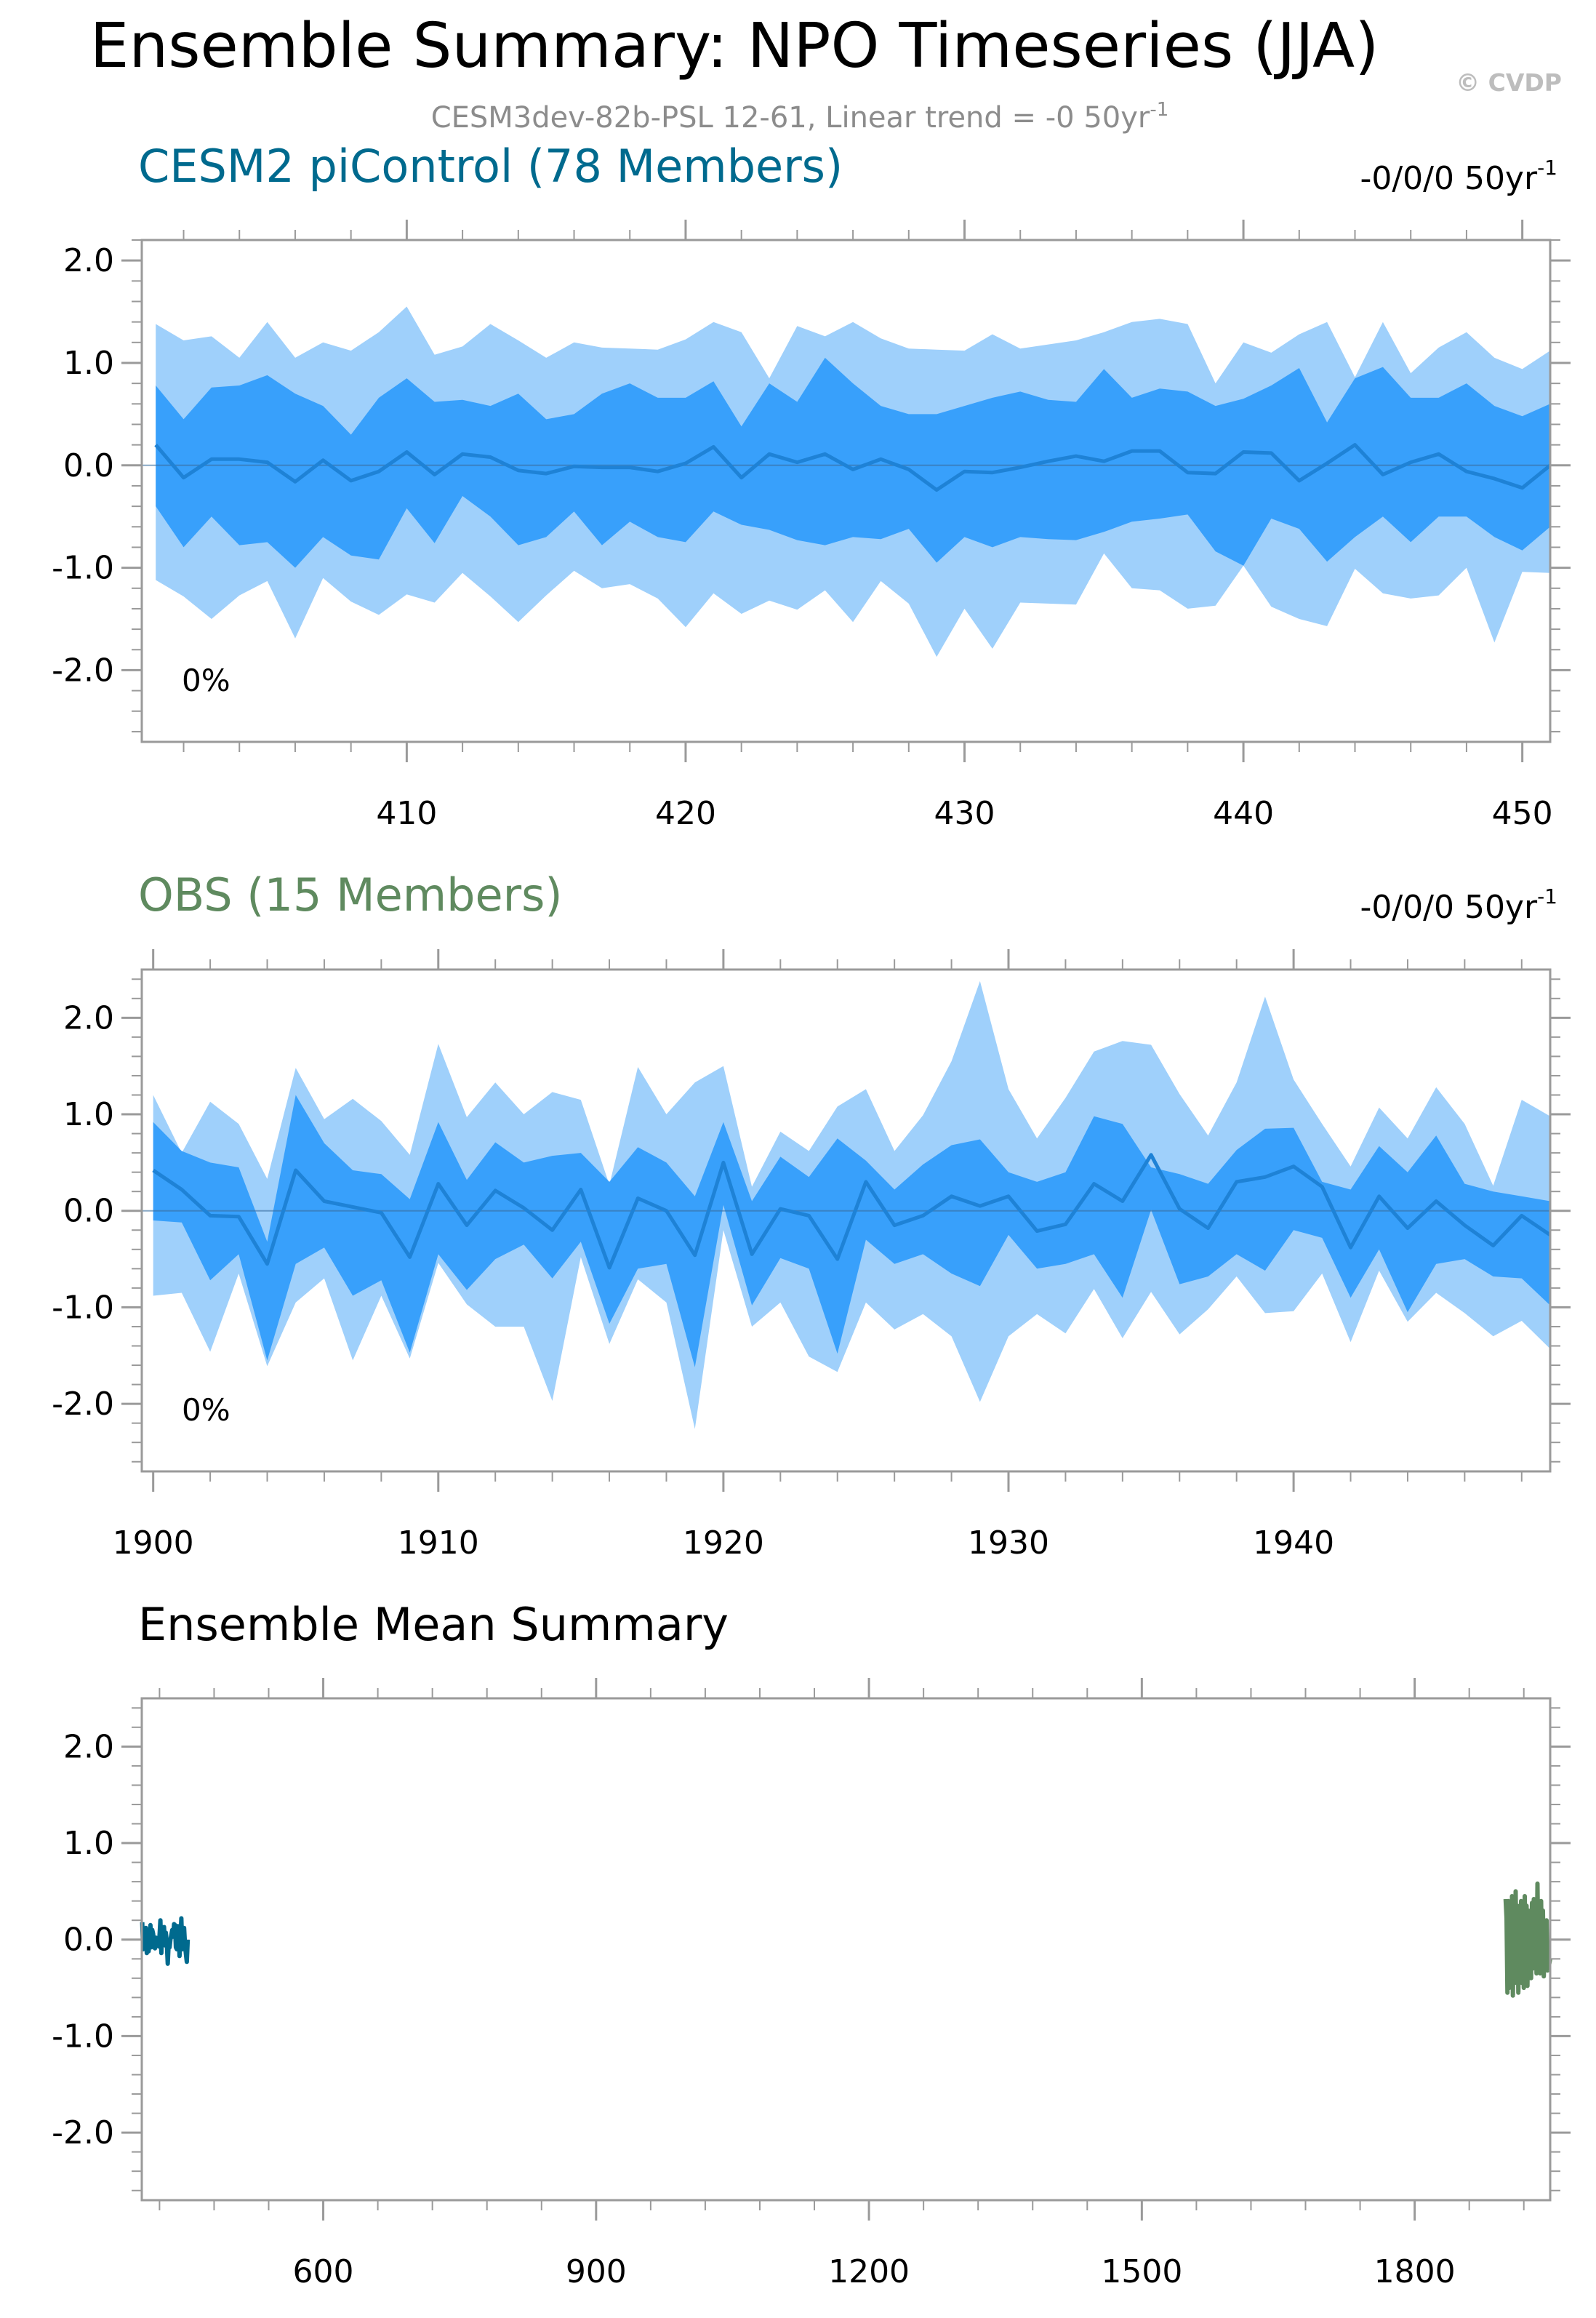 The height and width of the screenshot is (2318, 1596). I want to click on x-tick-label: 900, so click(596, 2271).